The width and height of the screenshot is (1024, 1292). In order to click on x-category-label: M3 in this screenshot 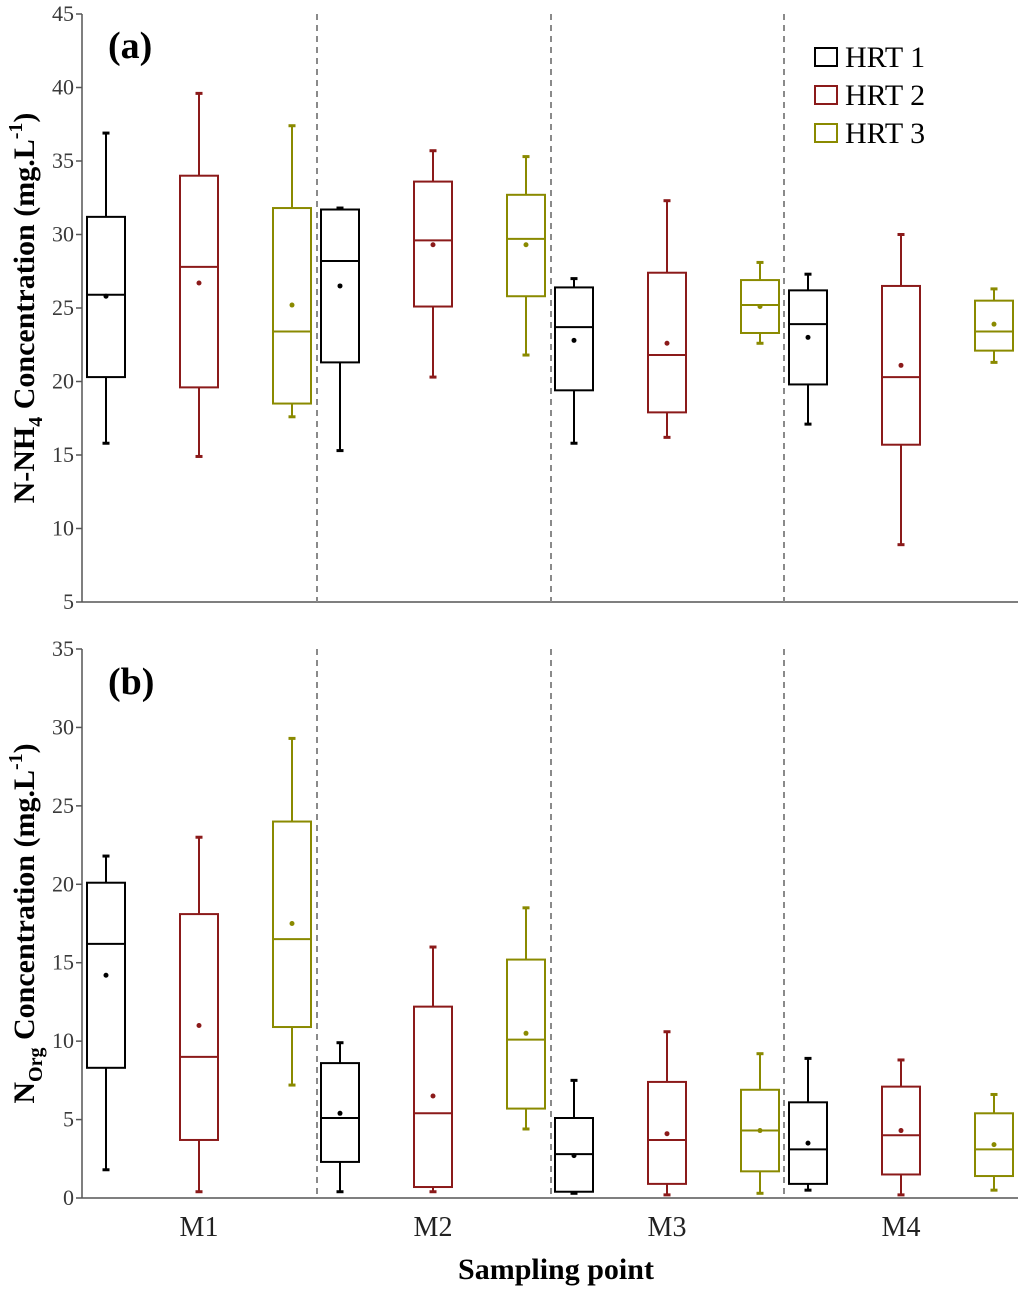, I will do `click(667, 1227)`.